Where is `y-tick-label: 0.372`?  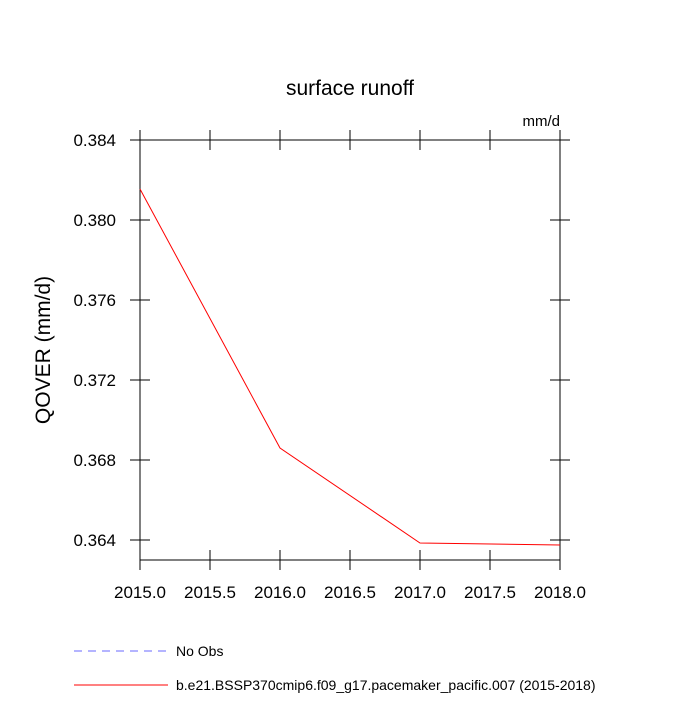
y-tick-label: 0.372 is located at coordinates (94, 380).